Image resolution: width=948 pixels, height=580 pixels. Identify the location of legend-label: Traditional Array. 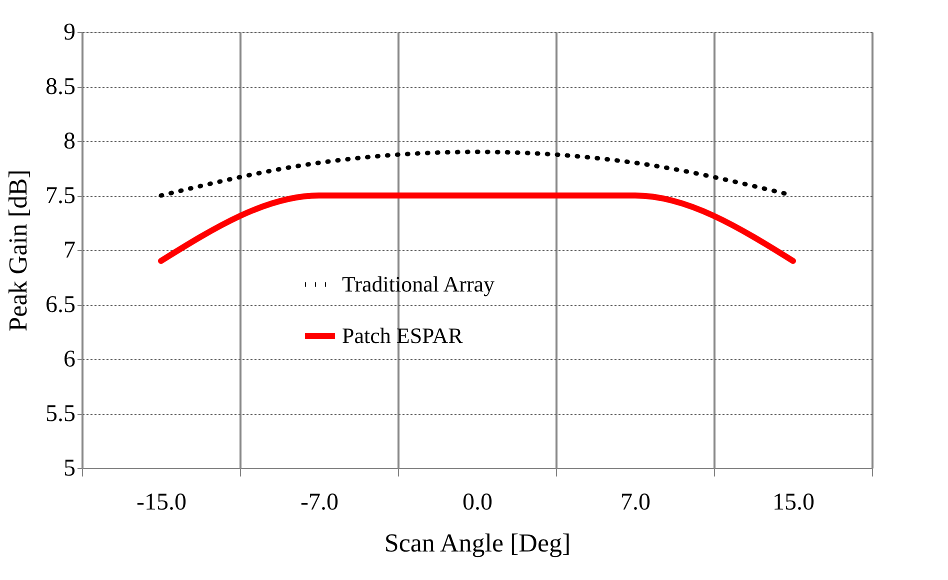
(418, 284).